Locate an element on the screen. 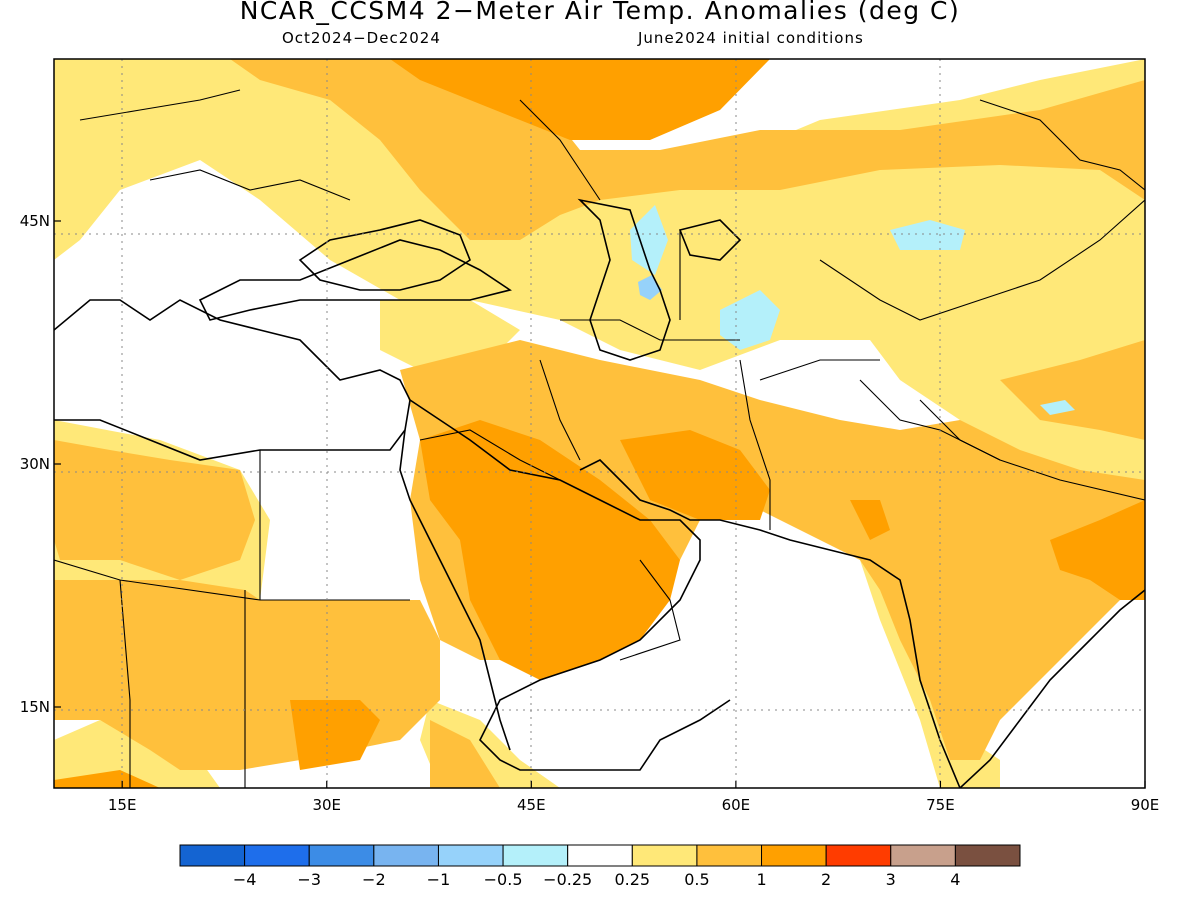  colorbar-label: 1 is located at coordinates (761, 879).